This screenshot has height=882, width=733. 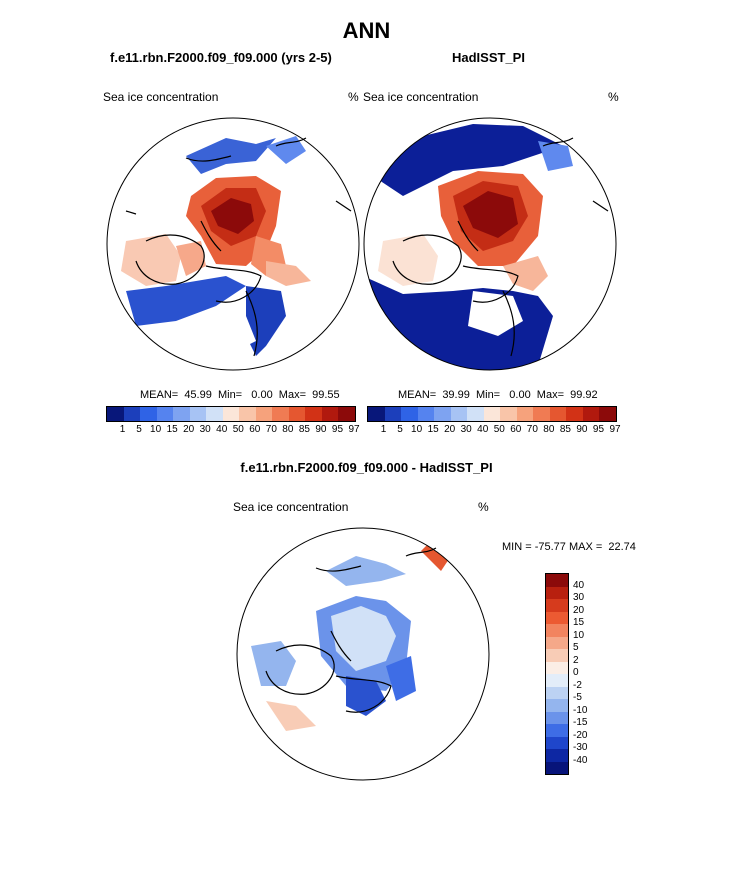 What do you see at coordinates (576, 660) in the screenshot?
I see `colorbar-tick-label: 2` at bounding box center [576, 660].